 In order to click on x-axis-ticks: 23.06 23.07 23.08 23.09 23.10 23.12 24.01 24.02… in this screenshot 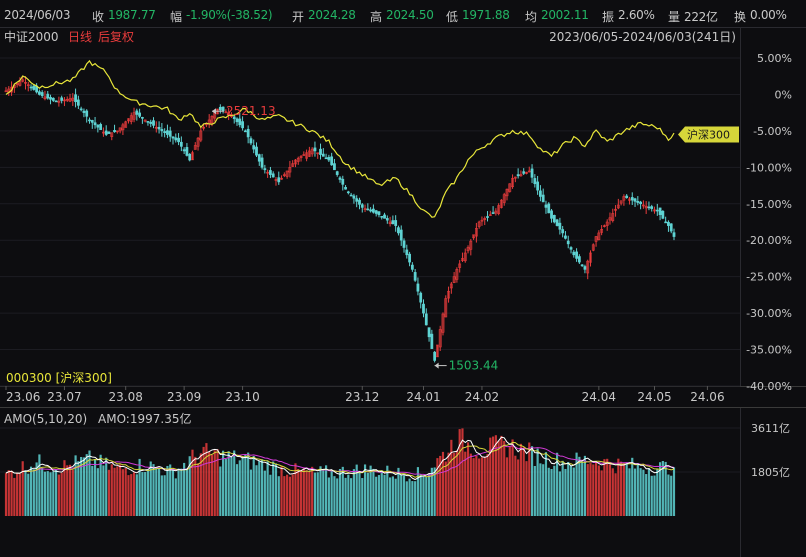, I will do `click(365, 395)`.